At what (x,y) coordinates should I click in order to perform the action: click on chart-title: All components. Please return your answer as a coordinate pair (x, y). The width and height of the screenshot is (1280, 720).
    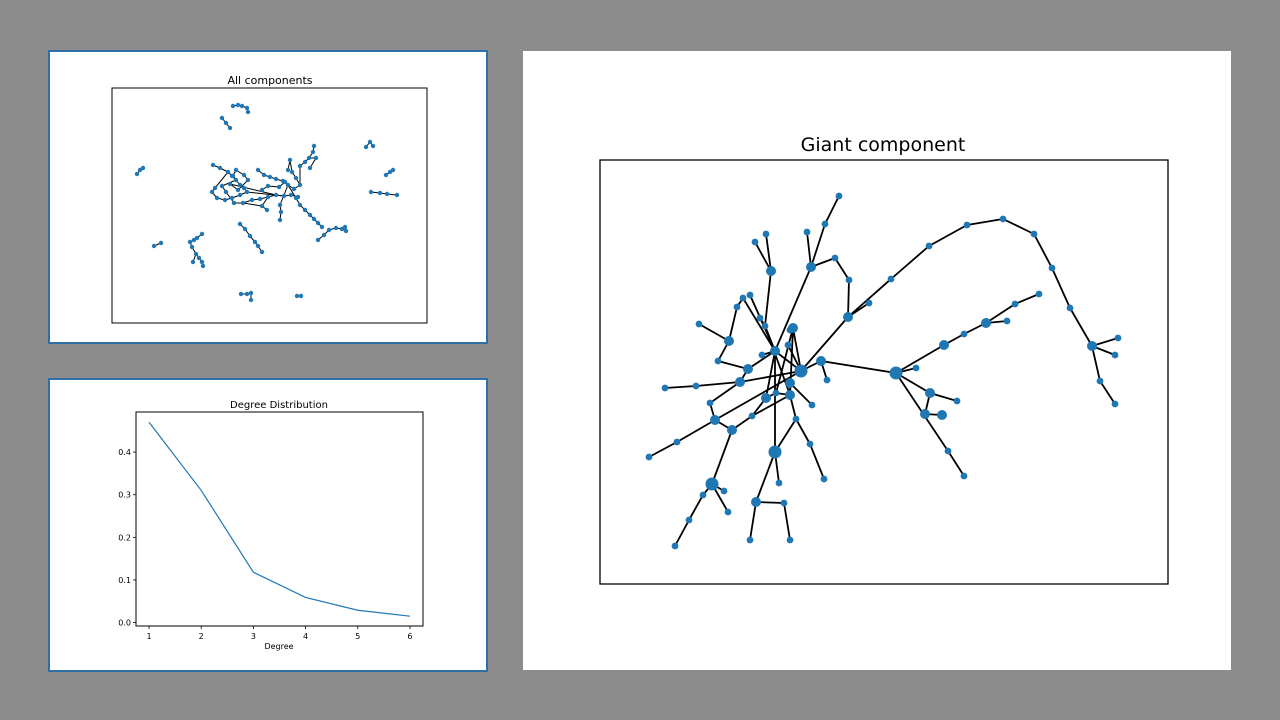
    Looking at the image, I should click on (269, 80).